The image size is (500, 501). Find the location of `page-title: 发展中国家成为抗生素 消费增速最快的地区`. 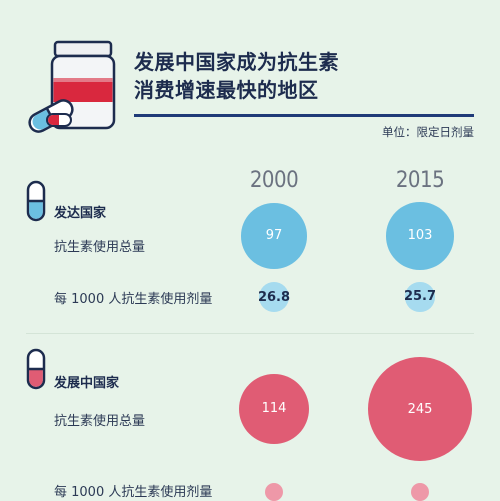

page-title: 发展中国家成为抗生素 消费增速最快的地区 is located at coordinates (284, 76).